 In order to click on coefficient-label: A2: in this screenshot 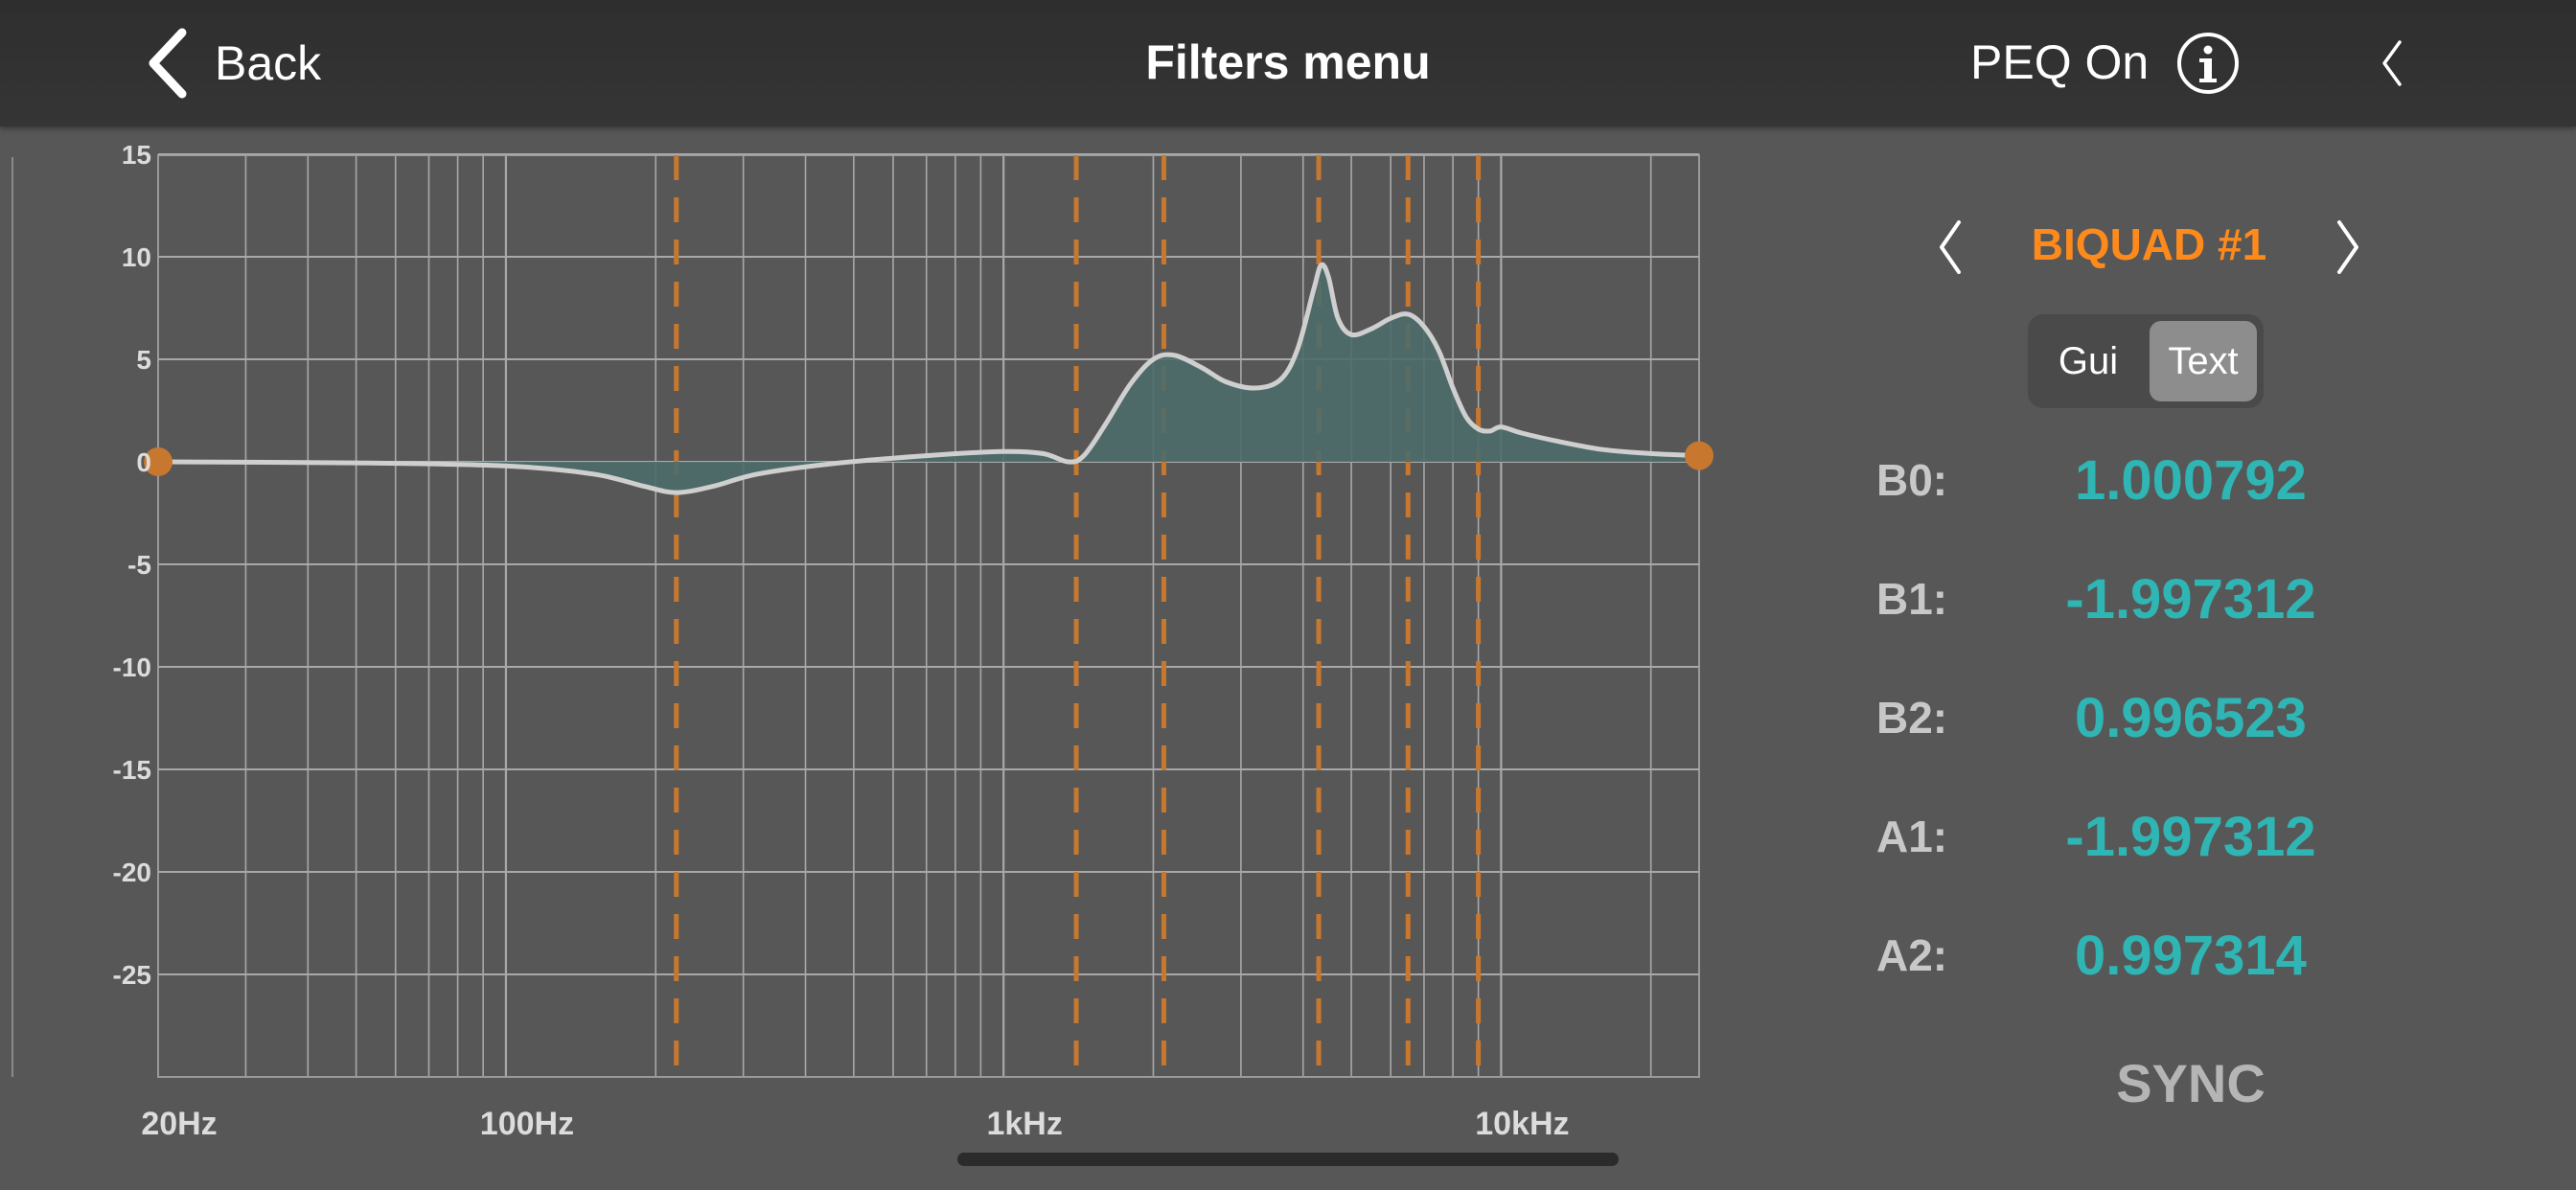, I will do `click(1912, 955)`.